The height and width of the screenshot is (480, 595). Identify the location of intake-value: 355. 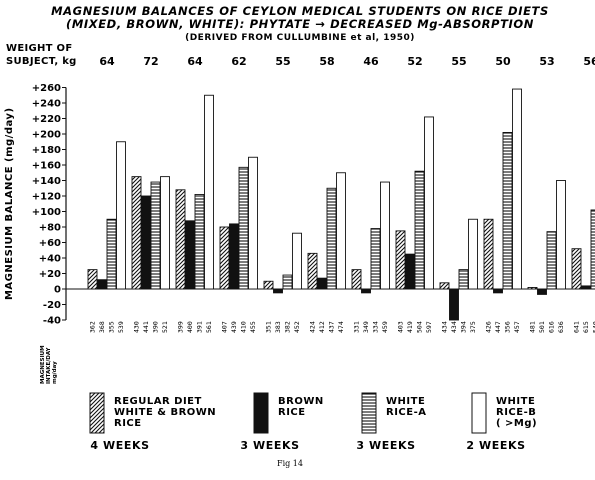
(112, 327).